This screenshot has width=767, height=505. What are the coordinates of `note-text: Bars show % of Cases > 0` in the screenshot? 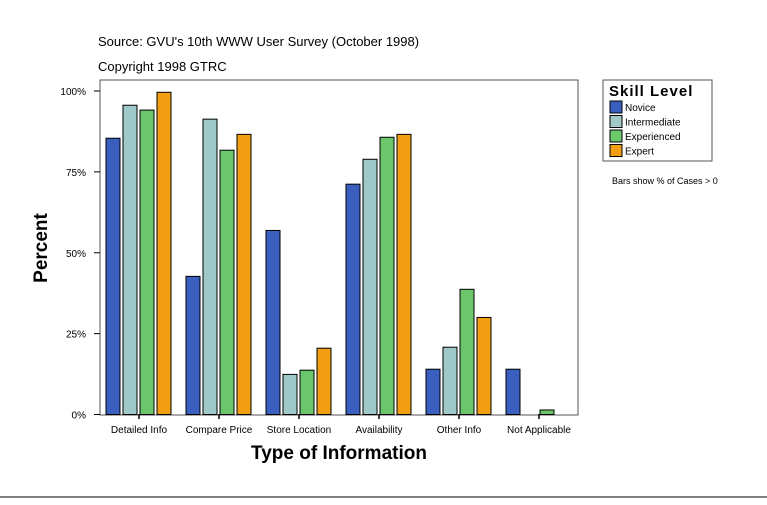 It's located at (665, 181).